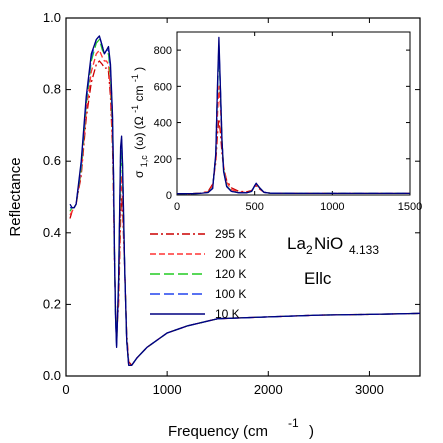 The width and height of the screenshot is (443, 443). Describe the element at coordinates (135, 109) in the screenshot. I see `inset-ylabel-sup1: -1` at that location.